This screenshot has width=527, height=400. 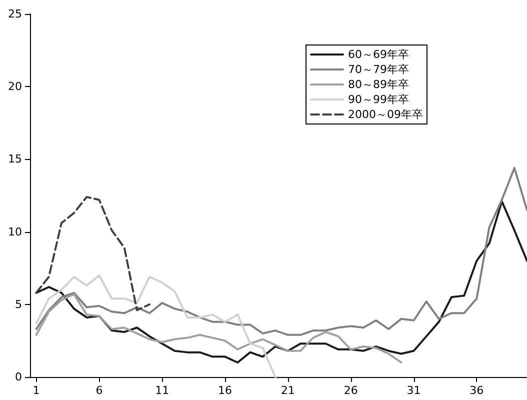 I want to click on x-tick-label: 31, so click(x=413, y=390).